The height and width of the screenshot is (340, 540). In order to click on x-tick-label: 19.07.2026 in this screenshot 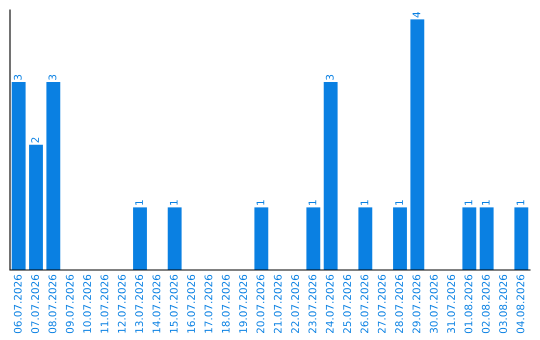, I will do `click(243, 303)`.